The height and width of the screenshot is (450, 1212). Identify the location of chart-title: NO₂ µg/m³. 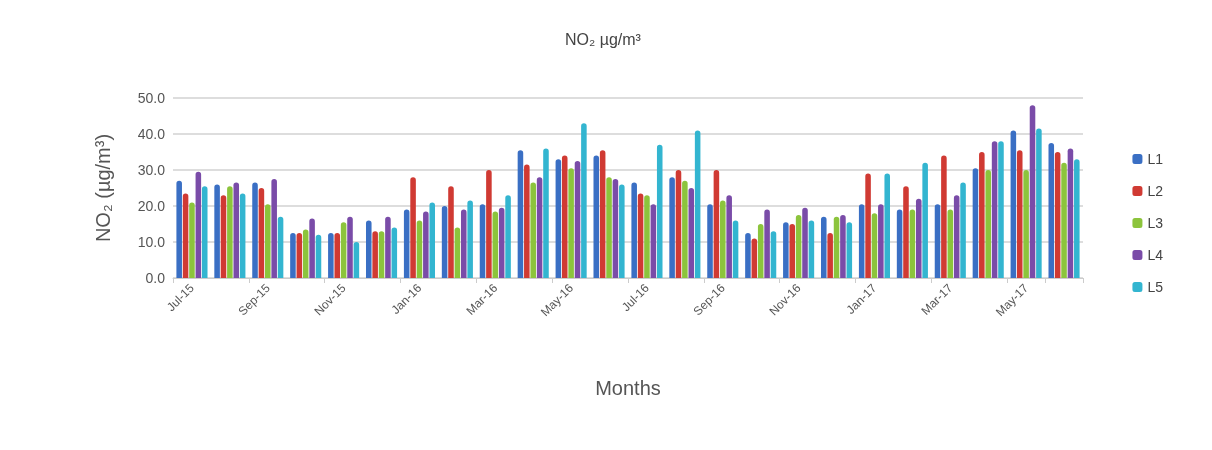
(603, 39).